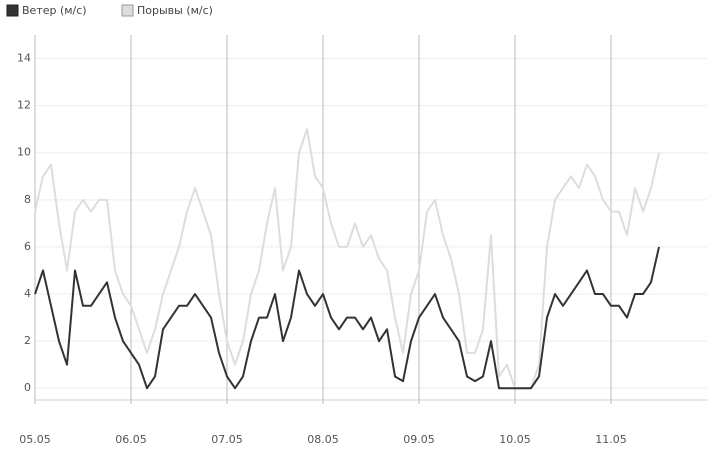 Image resolution: width=707 pixels, height=451 pixels. I want to click on y-tick-label: 12, so click(24, 105).